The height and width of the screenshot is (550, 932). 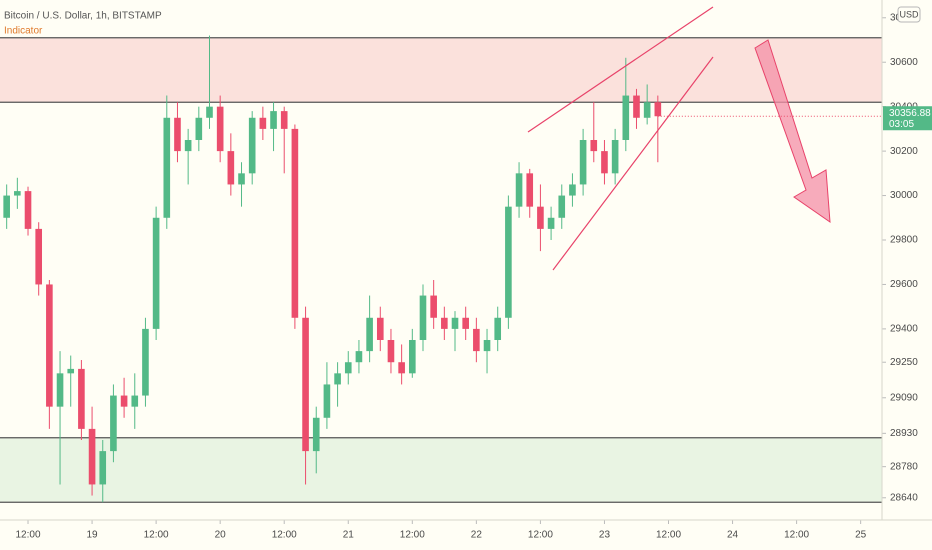 What do you see at coordinates (861, 535) in the screenshot?
I see `x-tick-label: 25` at bounding box center [861, 535].